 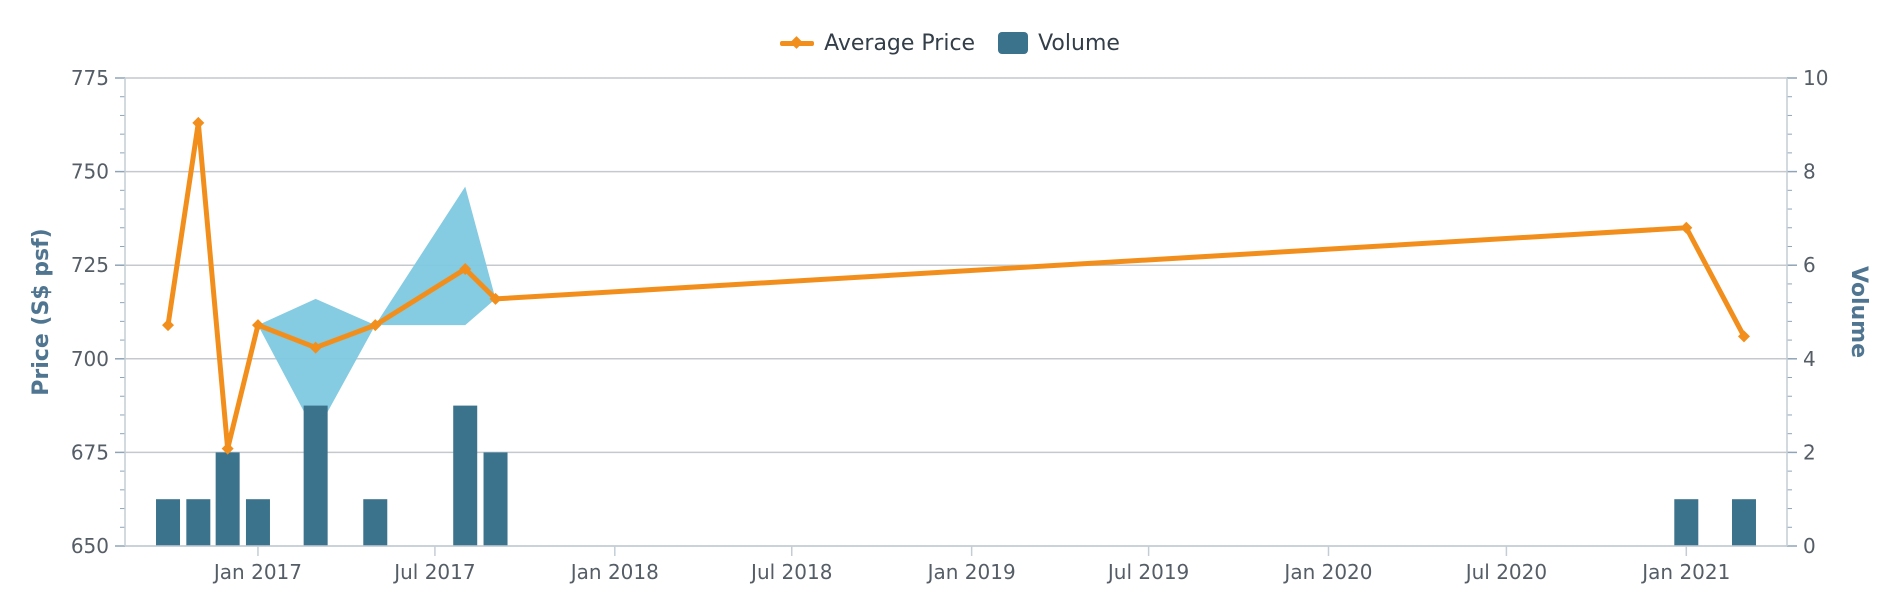 What do you see at coordinates (1809, 452) in the screenshot?
I see `y-right-tick-label: 2` at bounding box center [1809, 452].